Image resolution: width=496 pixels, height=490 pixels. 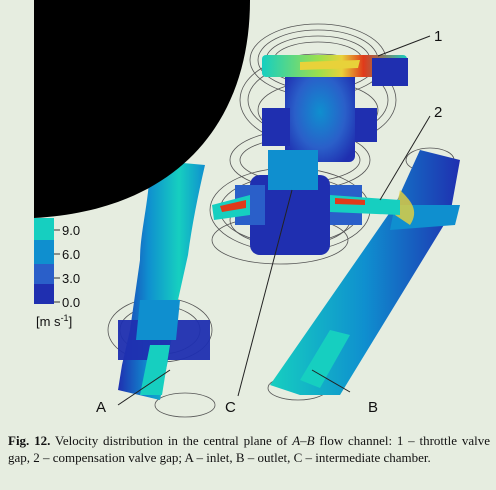 I want to click on compensation-valve-gap, so click(x=306, y=207).